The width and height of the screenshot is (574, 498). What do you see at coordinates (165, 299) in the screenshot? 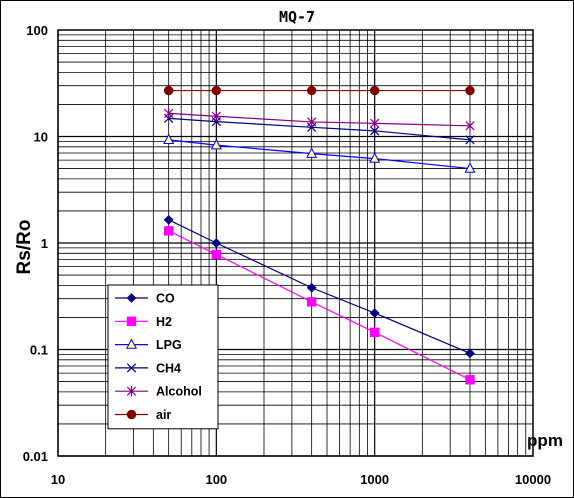
I see `legend-label-co: CO` at bounding box center [165, 299].